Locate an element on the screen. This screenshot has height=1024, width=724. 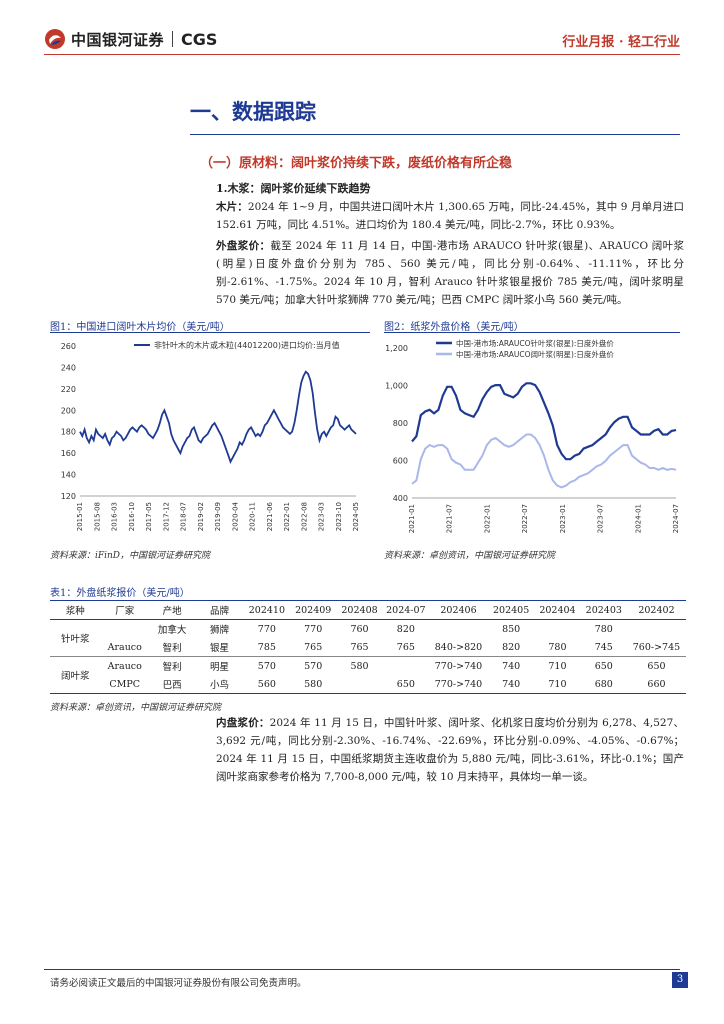
table-row: 针叶浆 加拿大 狮牌 770 770 760 820 850 780 is located at coordinates (368, 633).